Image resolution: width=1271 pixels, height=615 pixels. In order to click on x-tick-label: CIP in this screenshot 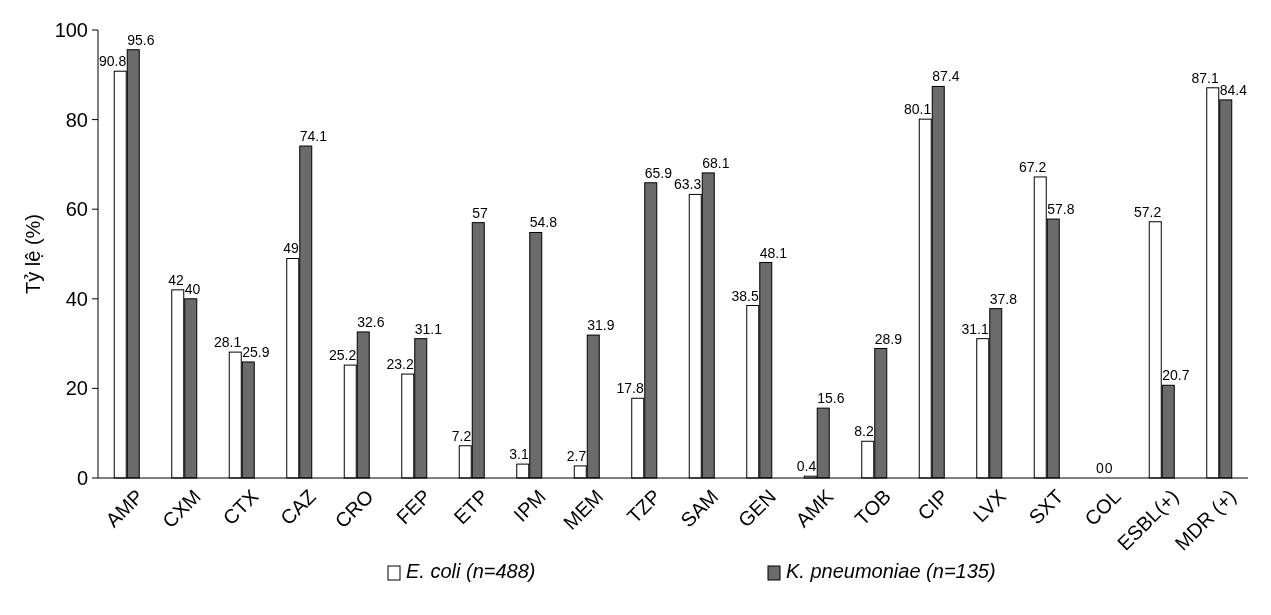, I will do `click(933, 505)`.